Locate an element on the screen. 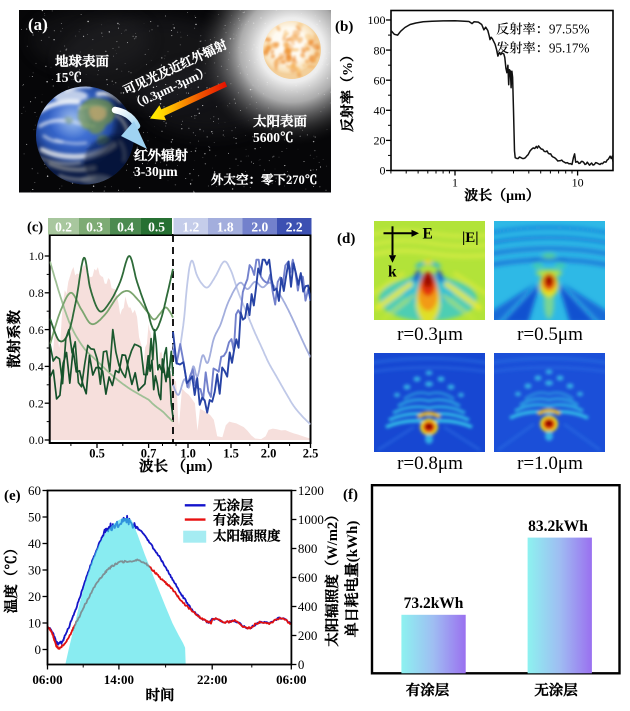 Image resolution: width=630 pixels, height=711 pixels. svg-text: 3-30μm is located at coordinates (156, 171).